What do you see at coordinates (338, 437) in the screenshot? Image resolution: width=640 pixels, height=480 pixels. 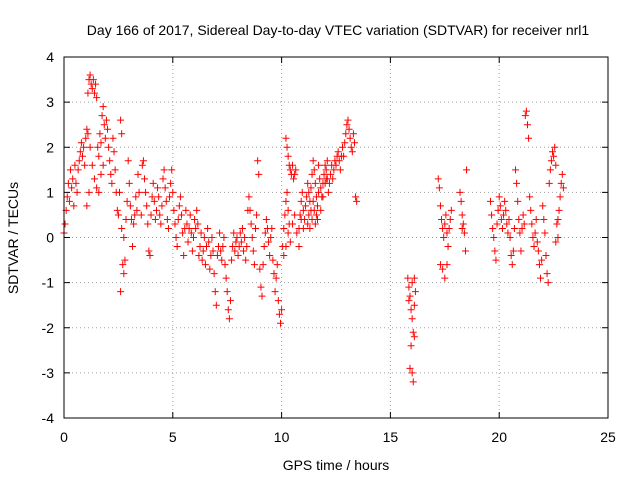 I see `x-tick-labels: 0 5 10 15 20 25` at bounding box center [338, 437].